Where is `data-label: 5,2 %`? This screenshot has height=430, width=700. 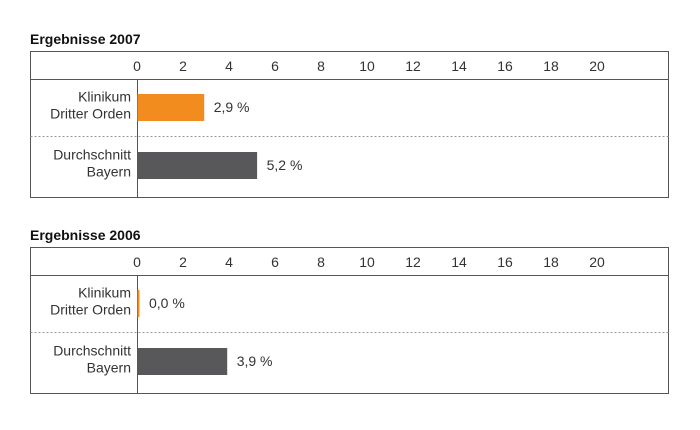 data-label: 5,2 % is located at coordinates (285, 165).